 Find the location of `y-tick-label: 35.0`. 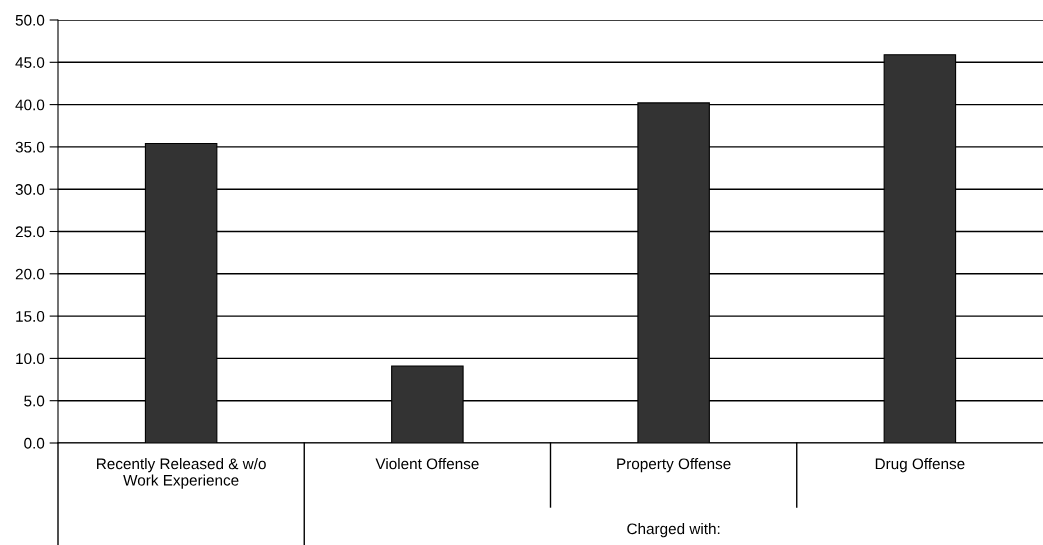

y-tick-label: 35.0 is located at coordinates (30, 147).